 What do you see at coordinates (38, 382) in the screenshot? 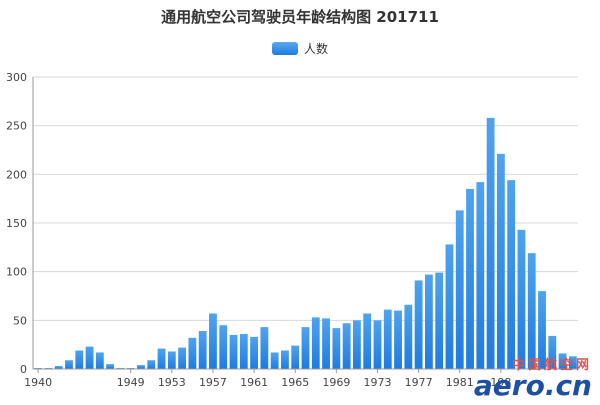
I see `x-tick-label: 1940` at bounding box center [38, 382].